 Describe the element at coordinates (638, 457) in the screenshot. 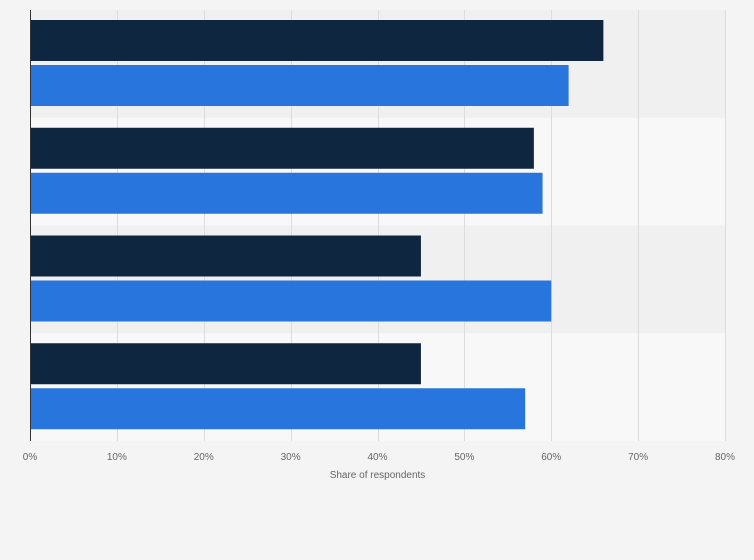

I see `x-tick-label: 70%` at that location.